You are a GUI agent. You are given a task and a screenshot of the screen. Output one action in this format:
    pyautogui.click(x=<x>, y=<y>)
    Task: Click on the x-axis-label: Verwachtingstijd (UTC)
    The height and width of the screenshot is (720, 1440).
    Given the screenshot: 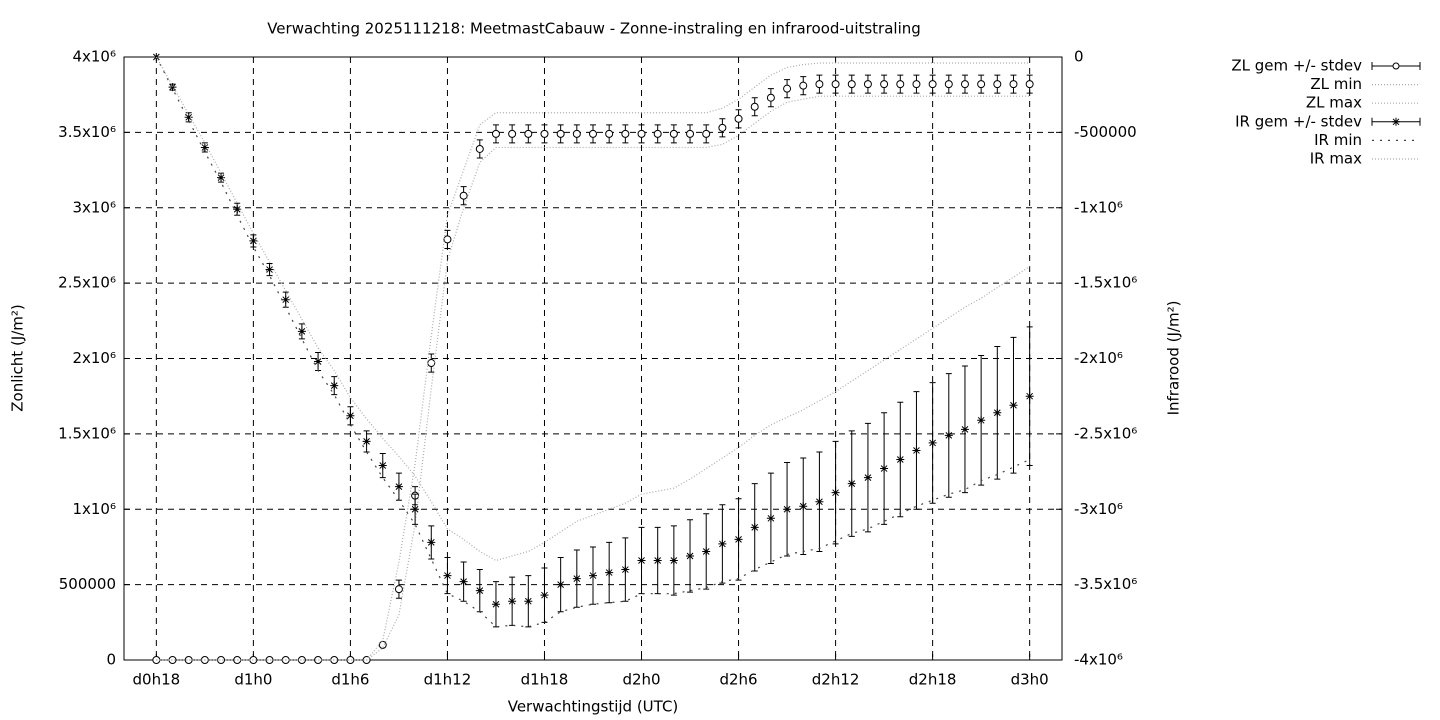 What is the action you would take?
    pyautogui.click(x=593, y=707)
    